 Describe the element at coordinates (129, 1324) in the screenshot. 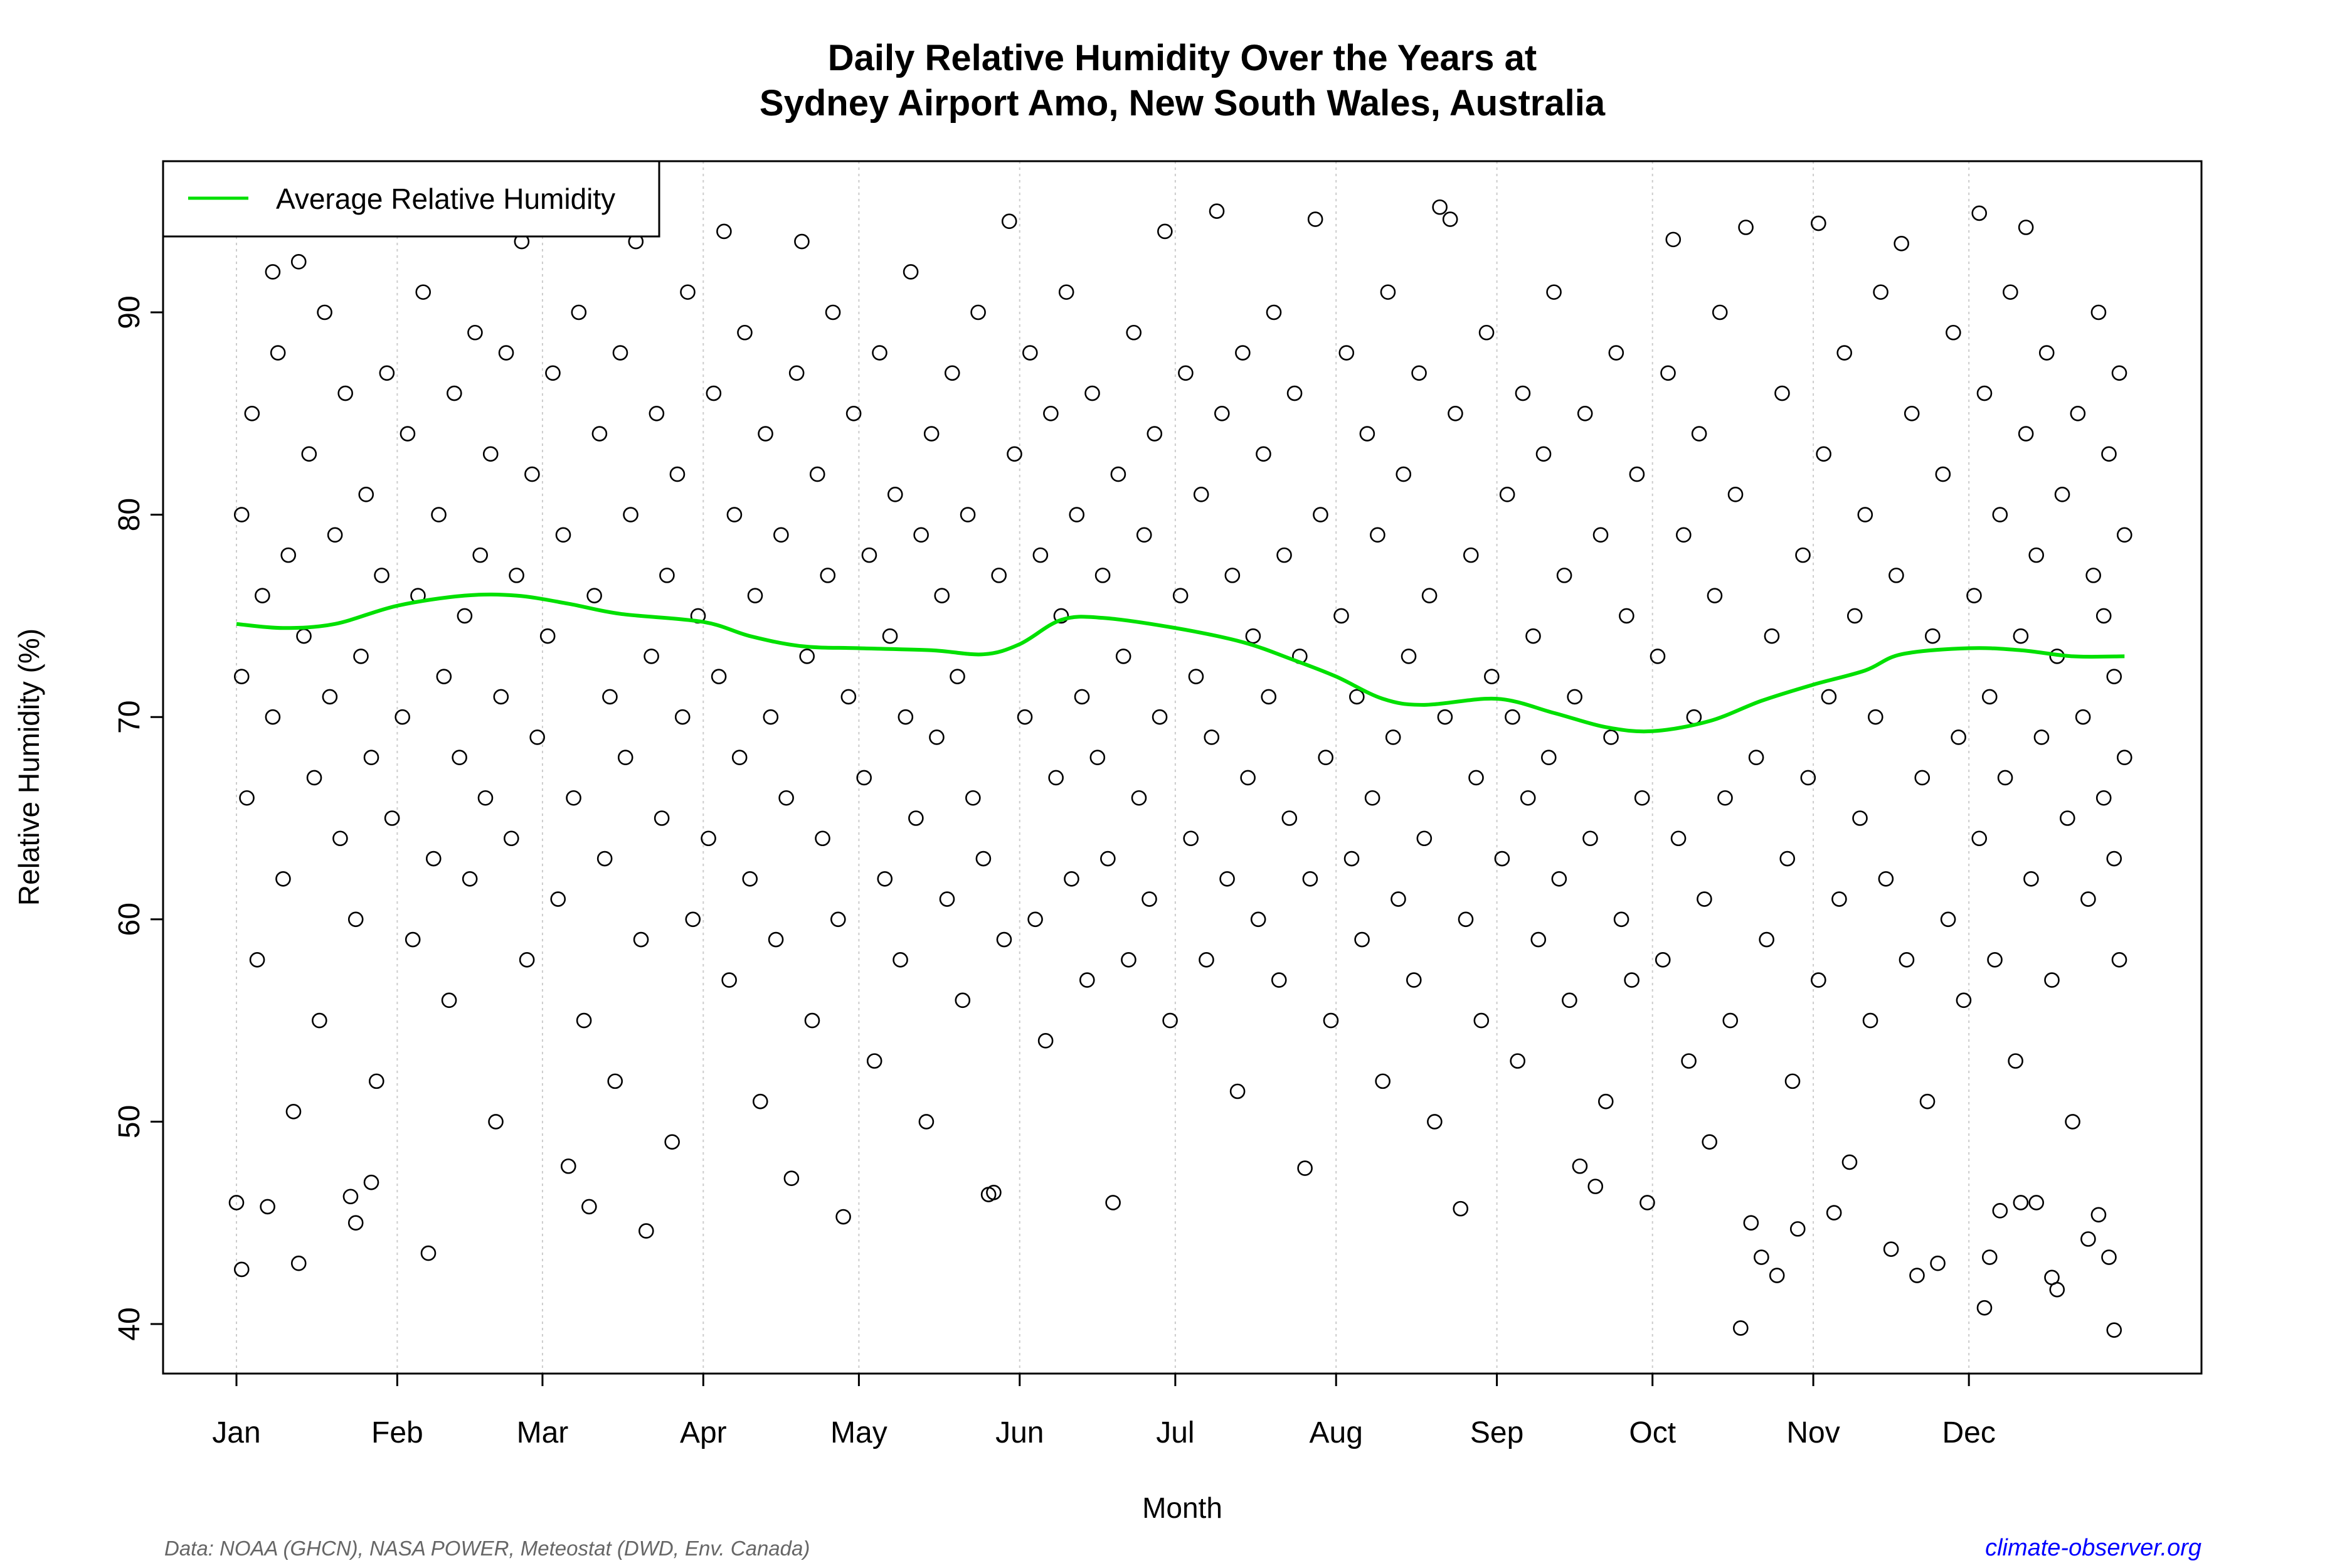

I see `y-tick-label: 40` at that location.